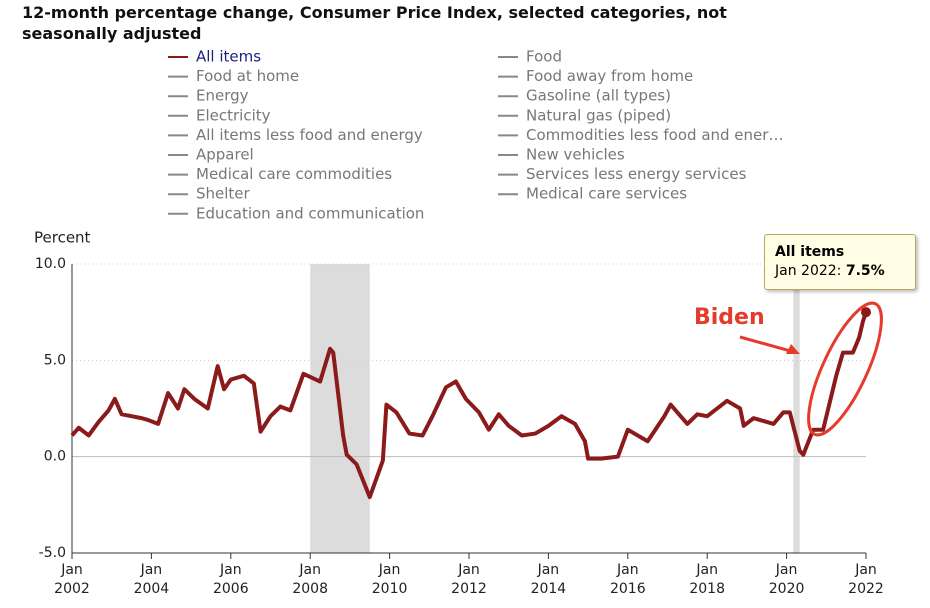 This screenshot has height=608, width=930. What do you see at coordinates (598, 96) in the screenshot?
I see `legend-label: Gasoline (all types)` at bounding box center [598, 96].